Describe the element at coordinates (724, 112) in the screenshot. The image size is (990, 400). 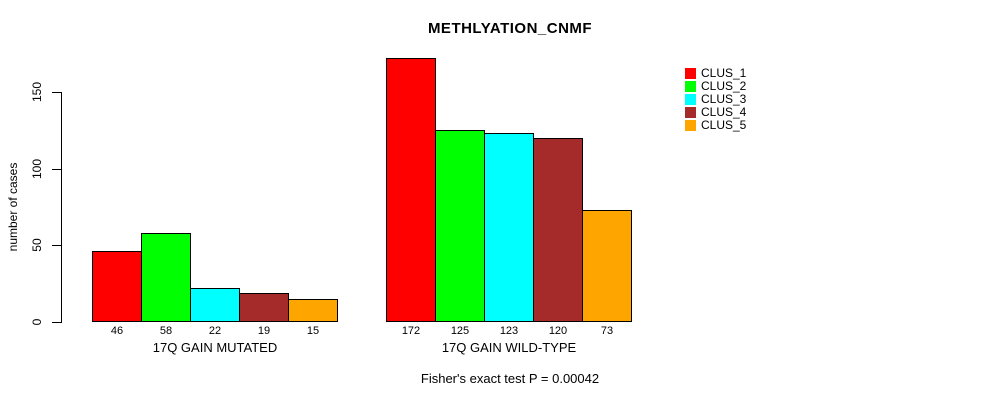
I see `legend-label: CLUS_4` at that location.